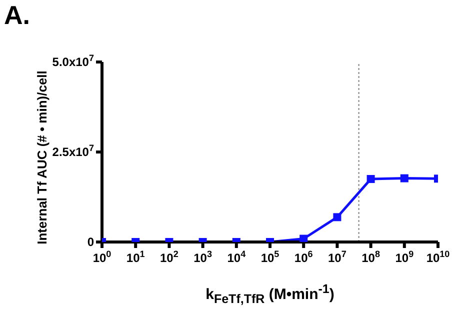  I want to click on x-axis-title: k$_{FeTf,TfR}$ (M•min$^{-1}$), so click(270, 294).